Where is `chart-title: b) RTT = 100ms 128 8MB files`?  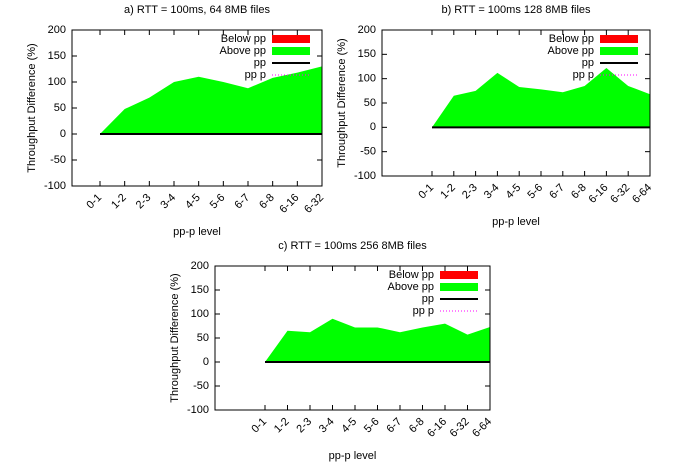 chart-title: b) RTT = 100ms 128 8MB files is located at coordinates (516, 10).